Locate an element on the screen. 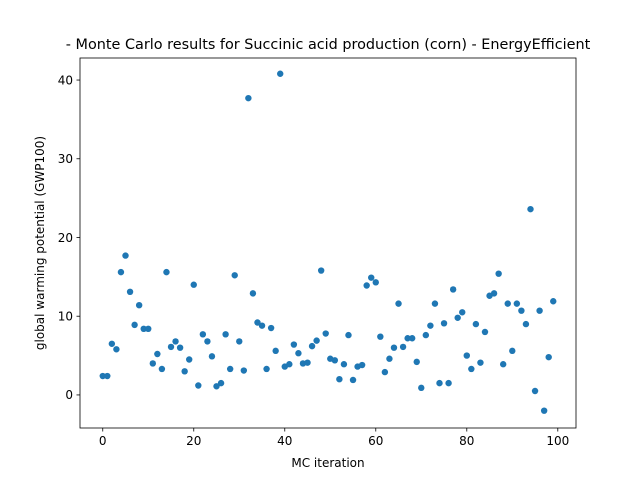 The width and height of the screenshot is (640, 480). y-tick-label: 20 is located at coordinates (65, 238).